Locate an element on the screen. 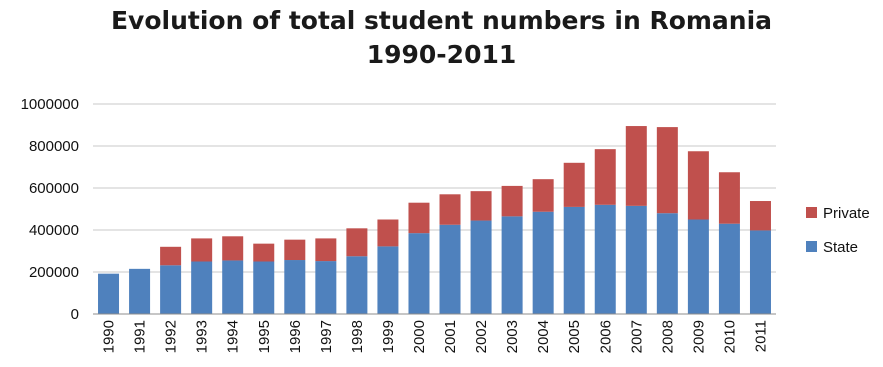  x-tick-label: 1991 is located at coordinates (140, 336).